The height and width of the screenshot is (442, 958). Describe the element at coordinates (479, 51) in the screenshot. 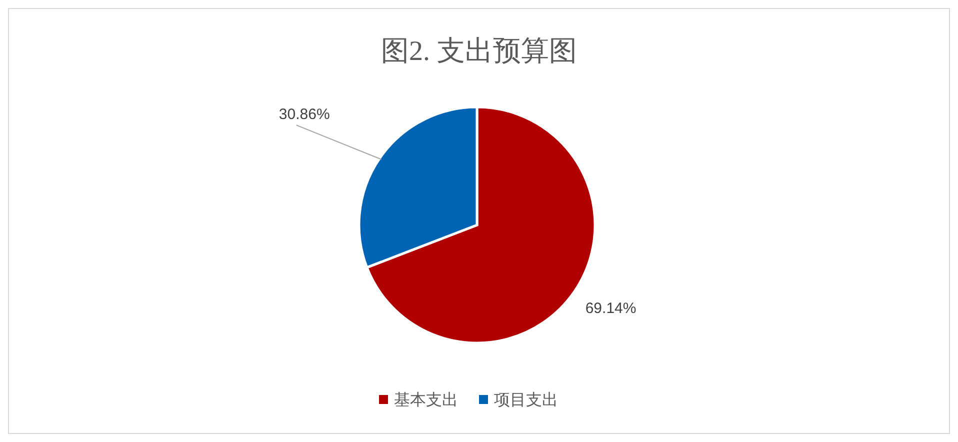

I see `chart-title: 图2. 支出预算图` at that location.